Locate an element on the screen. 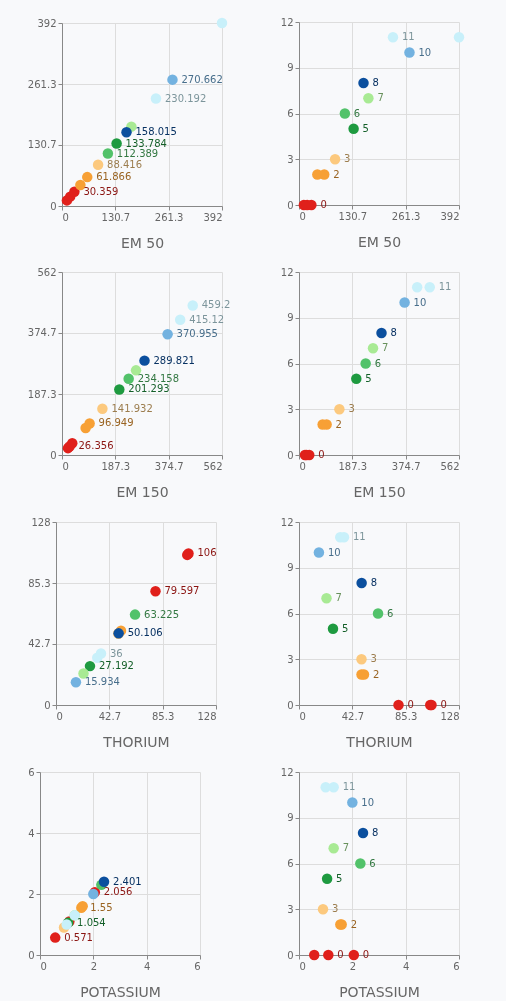  data-label: 133.784 is located at coordinates (146, 143).